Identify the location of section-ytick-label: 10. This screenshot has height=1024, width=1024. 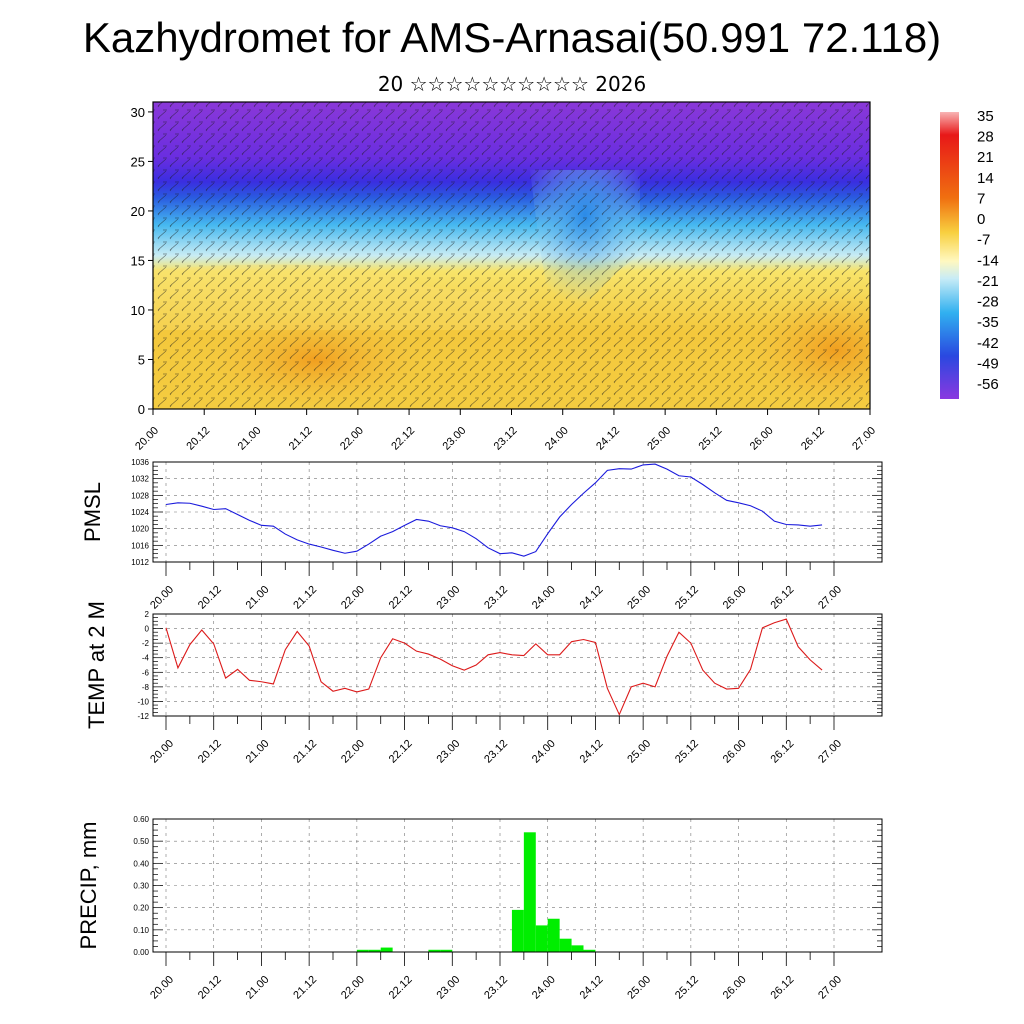
(138, 310).